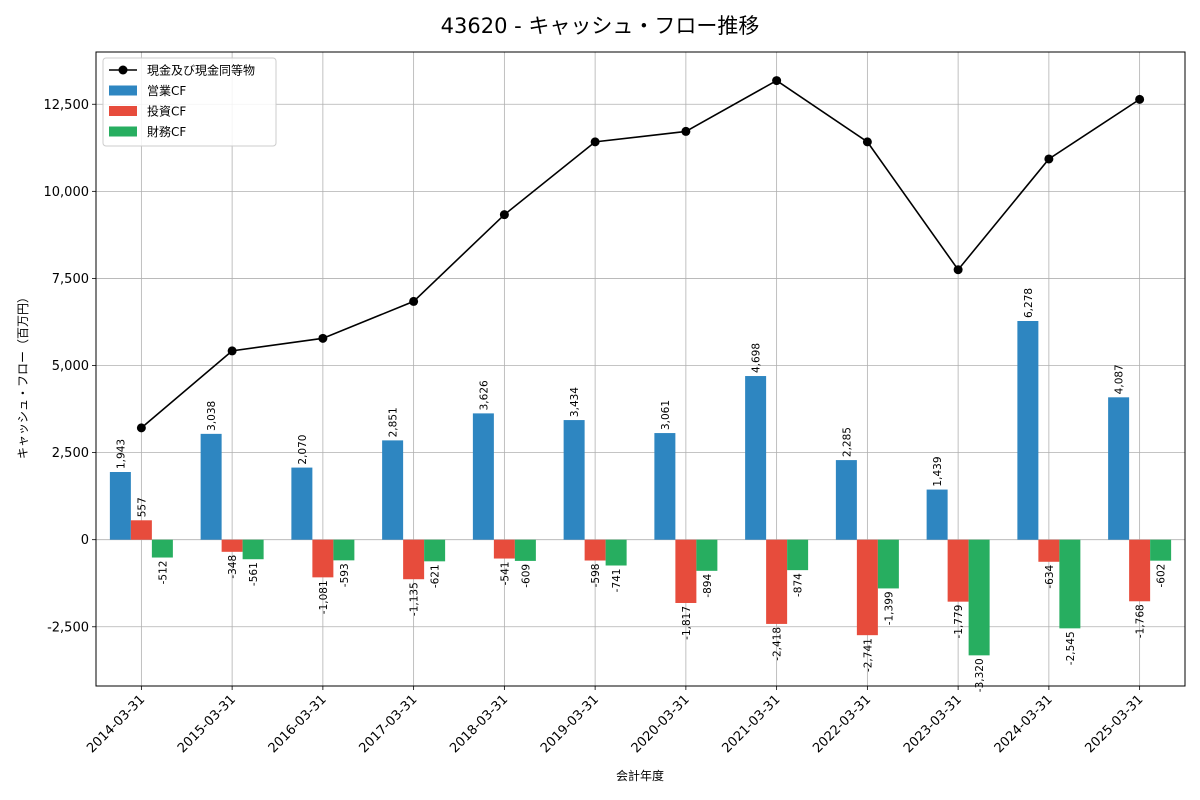 The height and width of the screenshot is (800, 1200). I want to click on bar-data-label: 2,285, so click(847, 442).